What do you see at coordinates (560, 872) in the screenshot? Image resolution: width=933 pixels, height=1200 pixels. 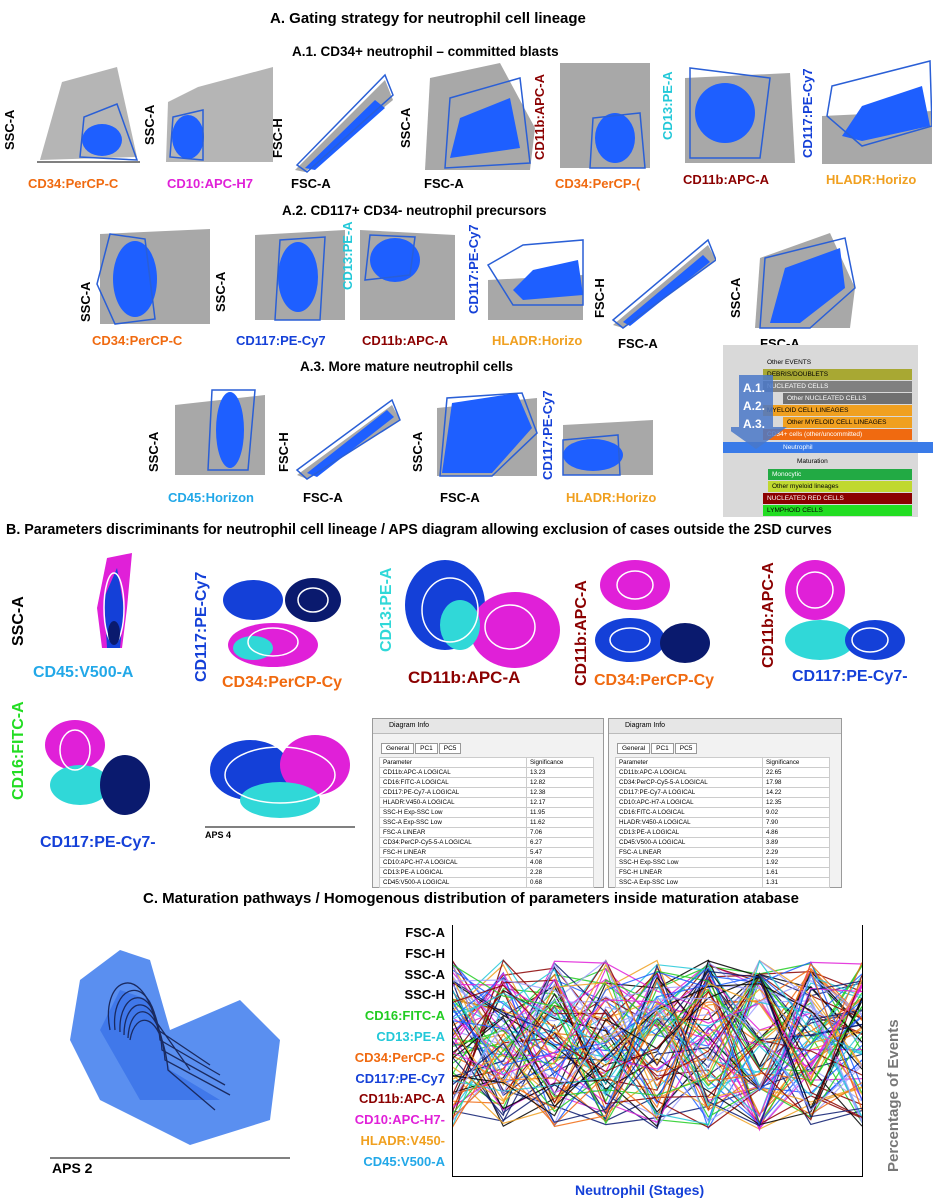 I see `significance-cell: 2.28` at bounding box center [560, 872].